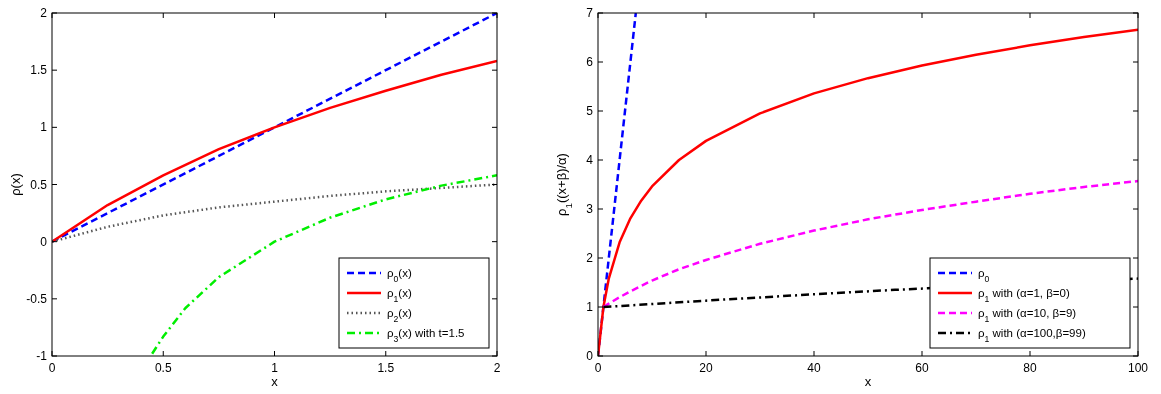  I want to click on legend-label: ρ$_{0}$, so click(984, 275).